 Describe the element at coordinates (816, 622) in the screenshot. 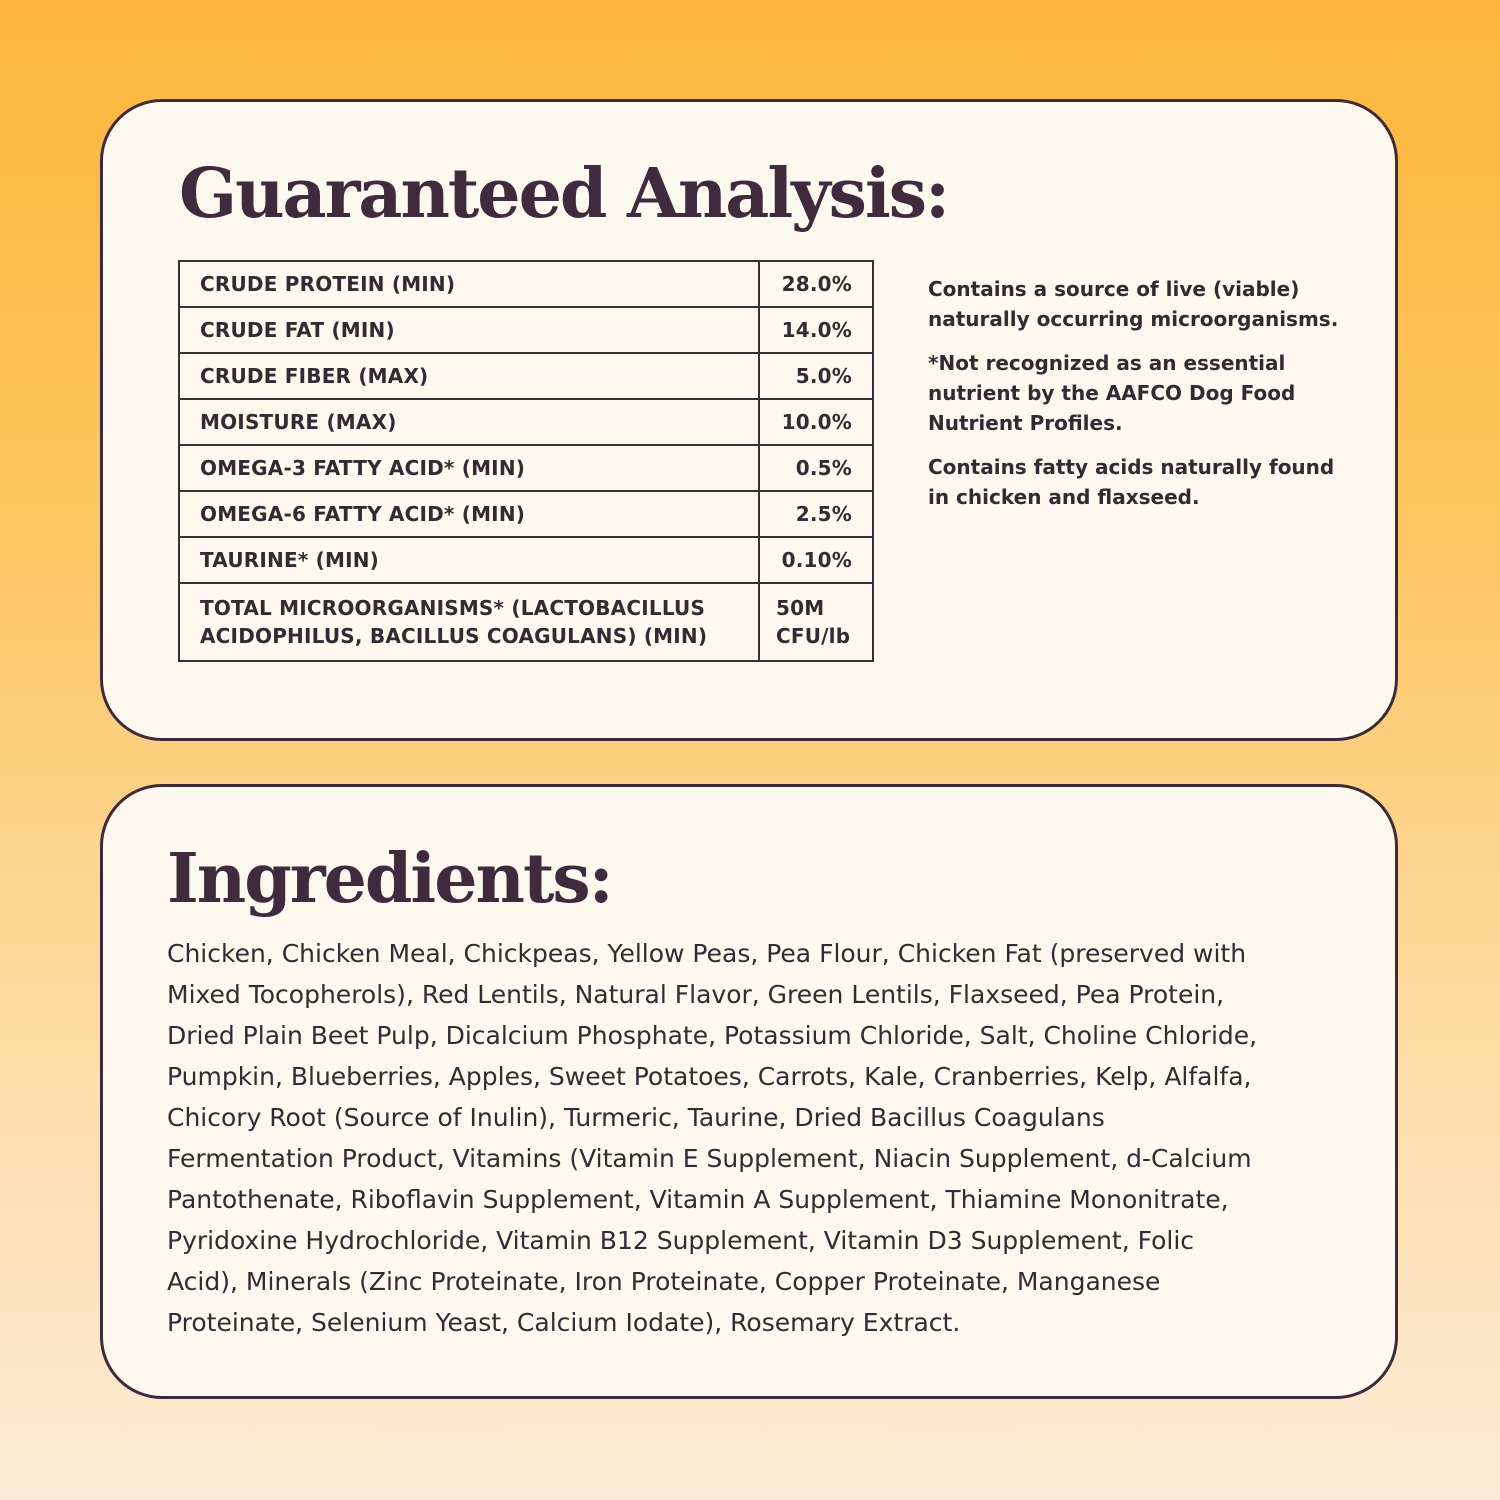

I see `nutrient-value: 50M CFU/lb` at that location.